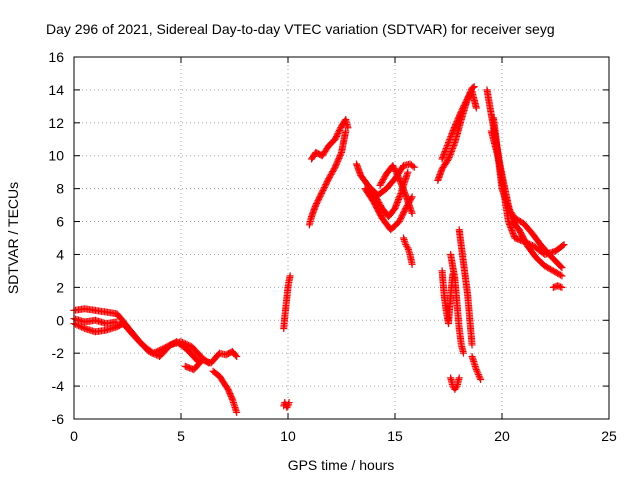 Image resolution: width=640 pixels, height=480 pixels. Describe the element at coordinates (58, 386) in the screenshot. I see `y-tick-label: -4` at that location.